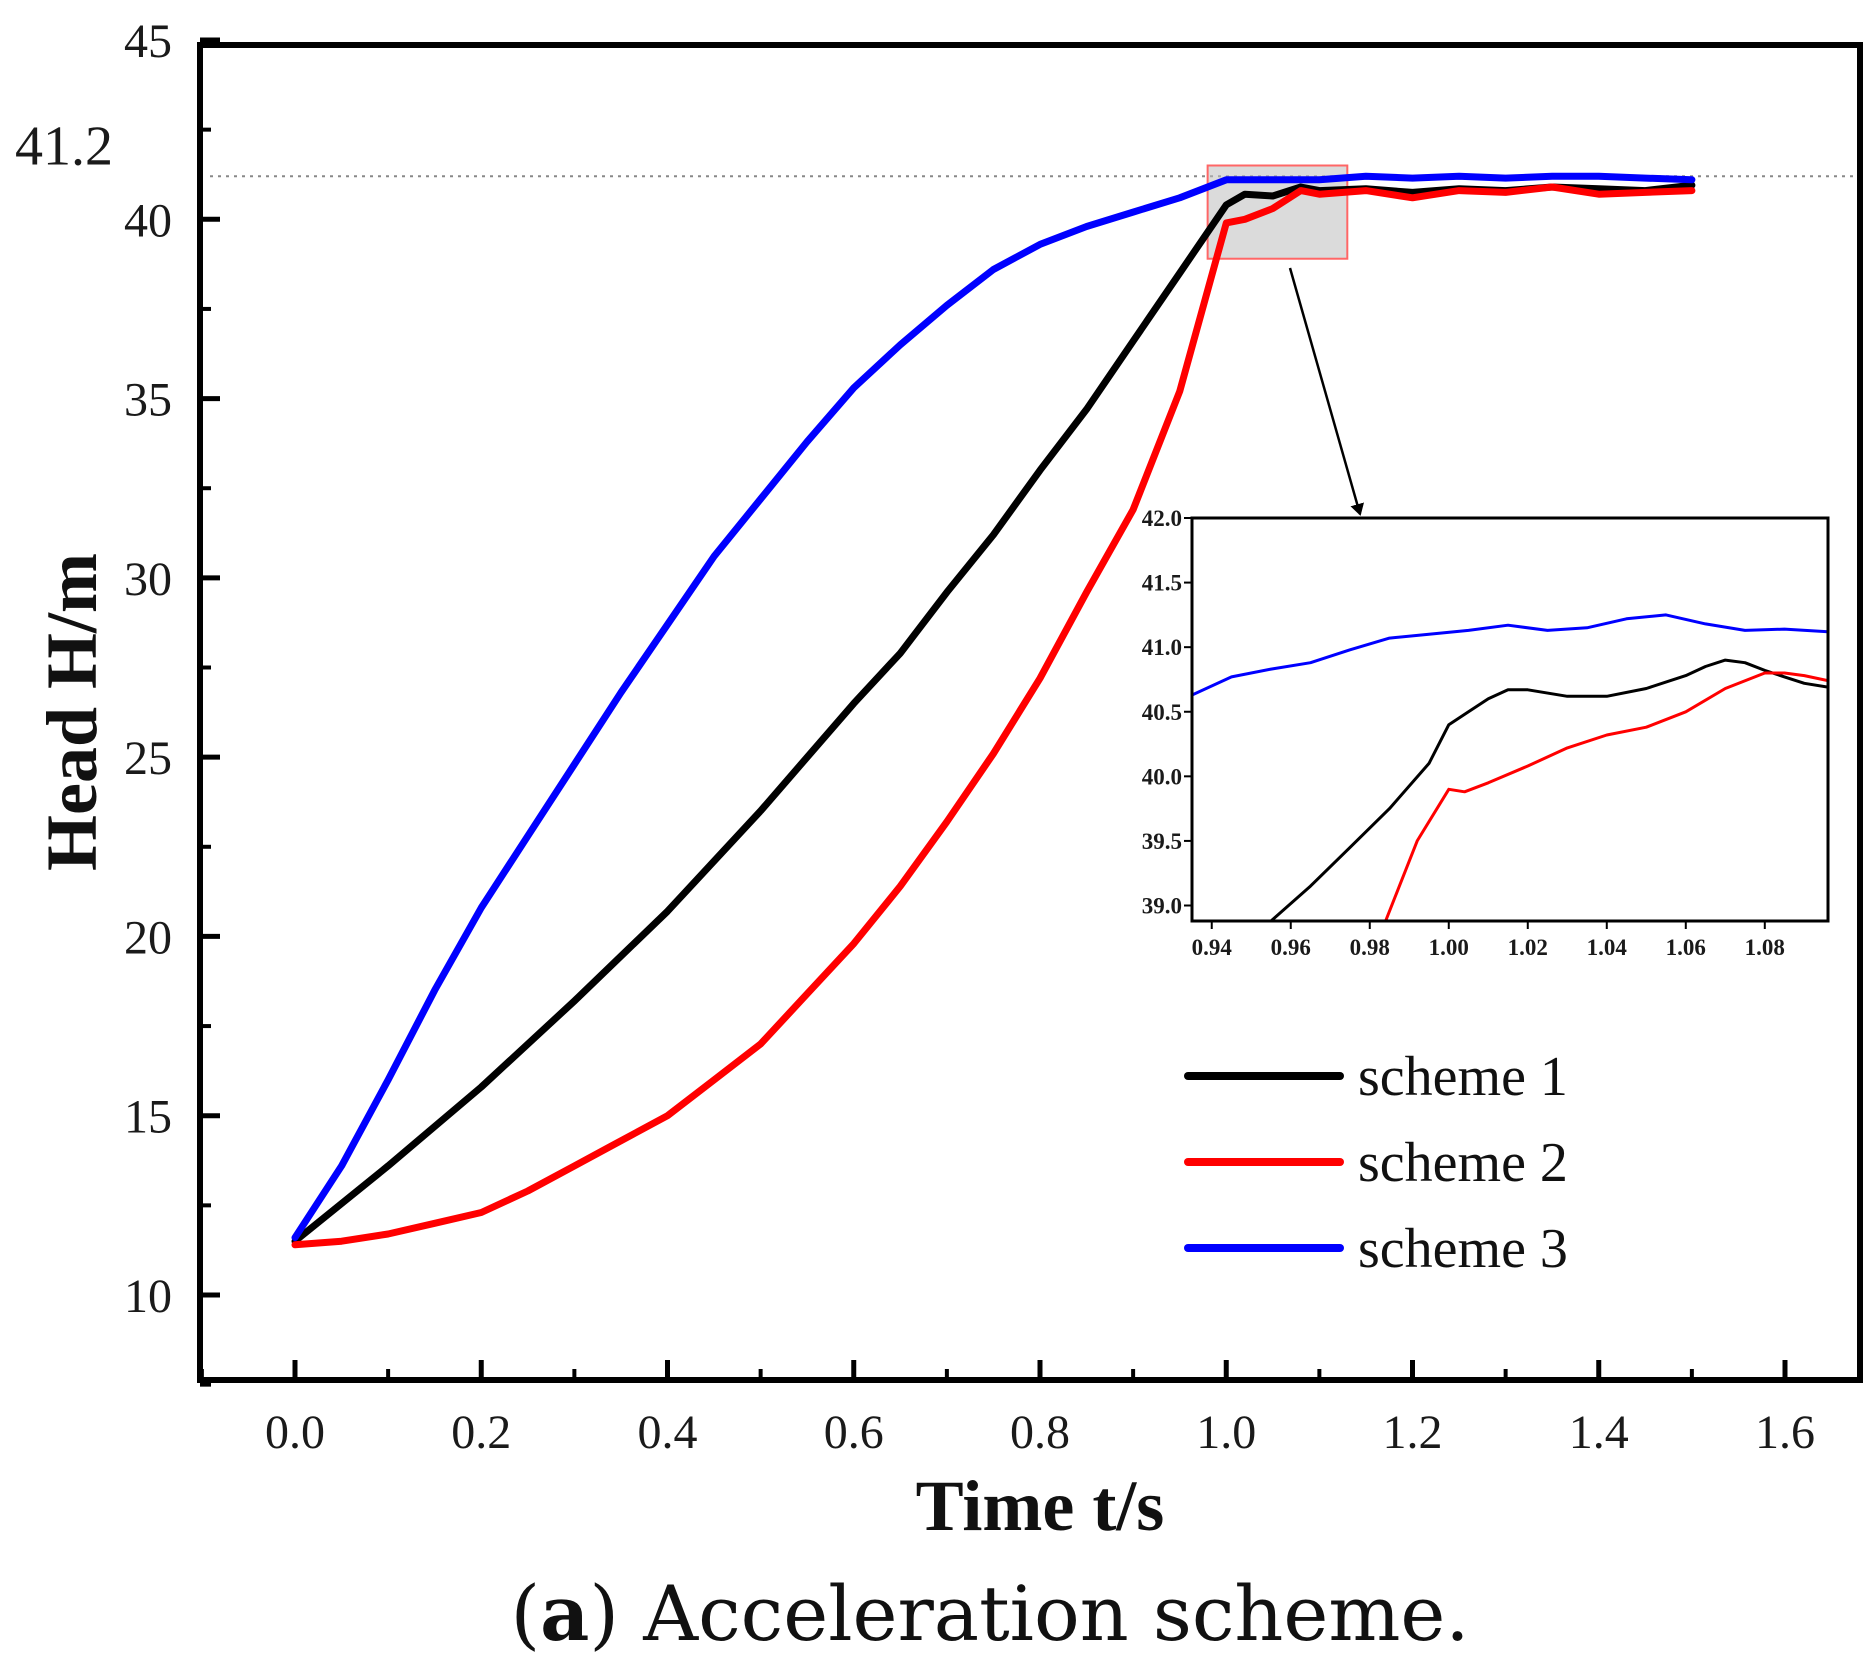  I want to click on legend-label: scheme 2, so click(1463, 1163).